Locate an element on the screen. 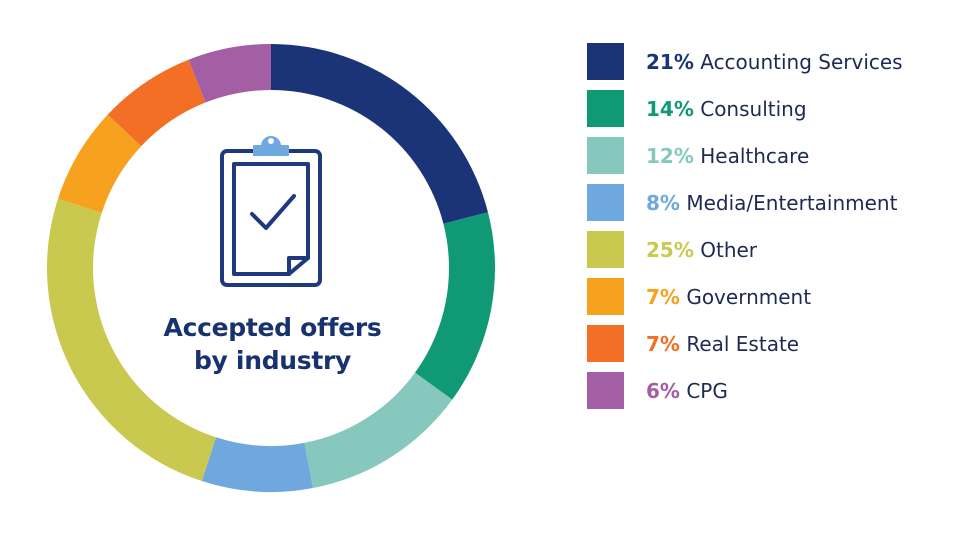 The height and width of the screenshot is (536, 964). legend-percent: 6% is located at coordinates (663, 391).